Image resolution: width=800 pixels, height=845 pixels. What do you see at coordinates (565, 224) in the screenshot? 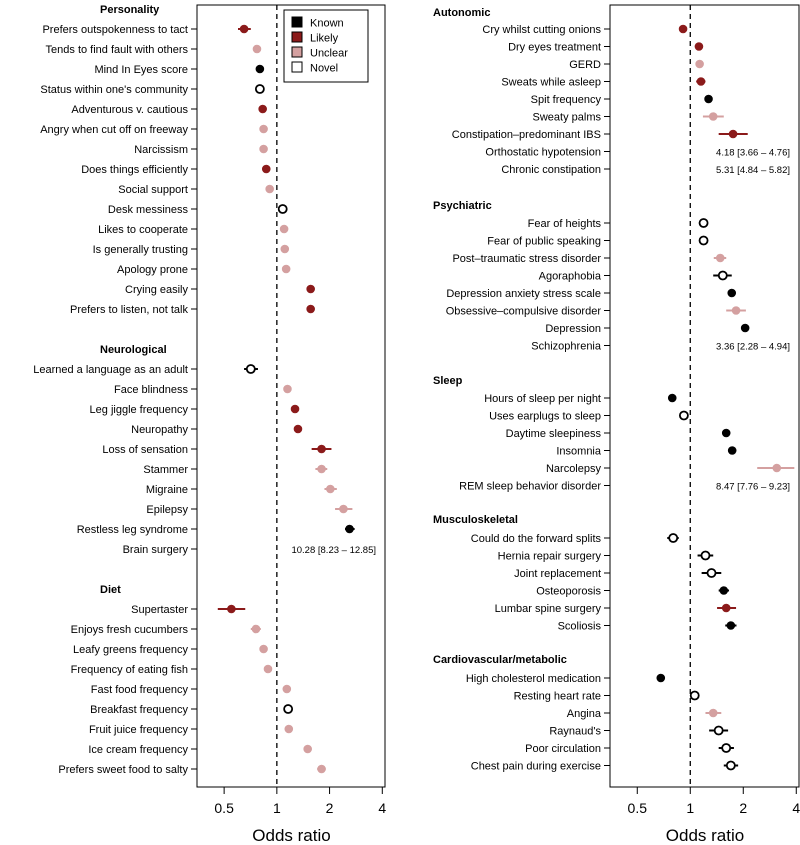
I see `row-label: Fear of heights` at bounding box center [565, 224].